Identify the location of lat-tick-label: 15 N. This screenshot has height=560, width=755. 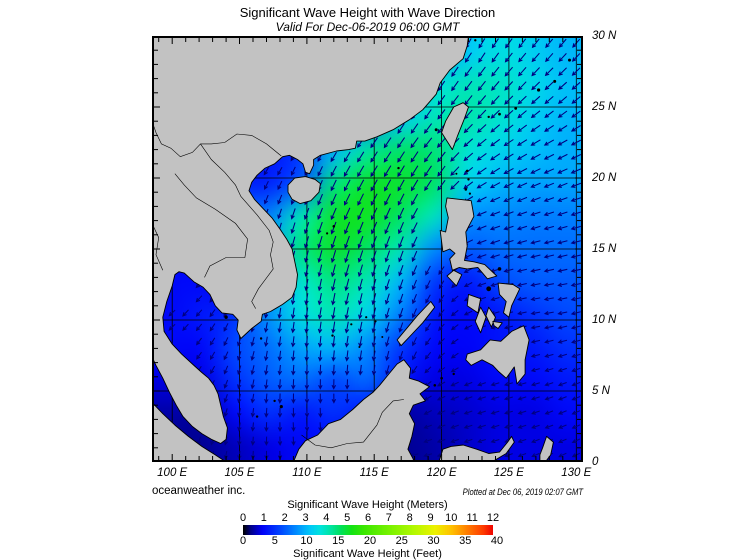
(604, 249).